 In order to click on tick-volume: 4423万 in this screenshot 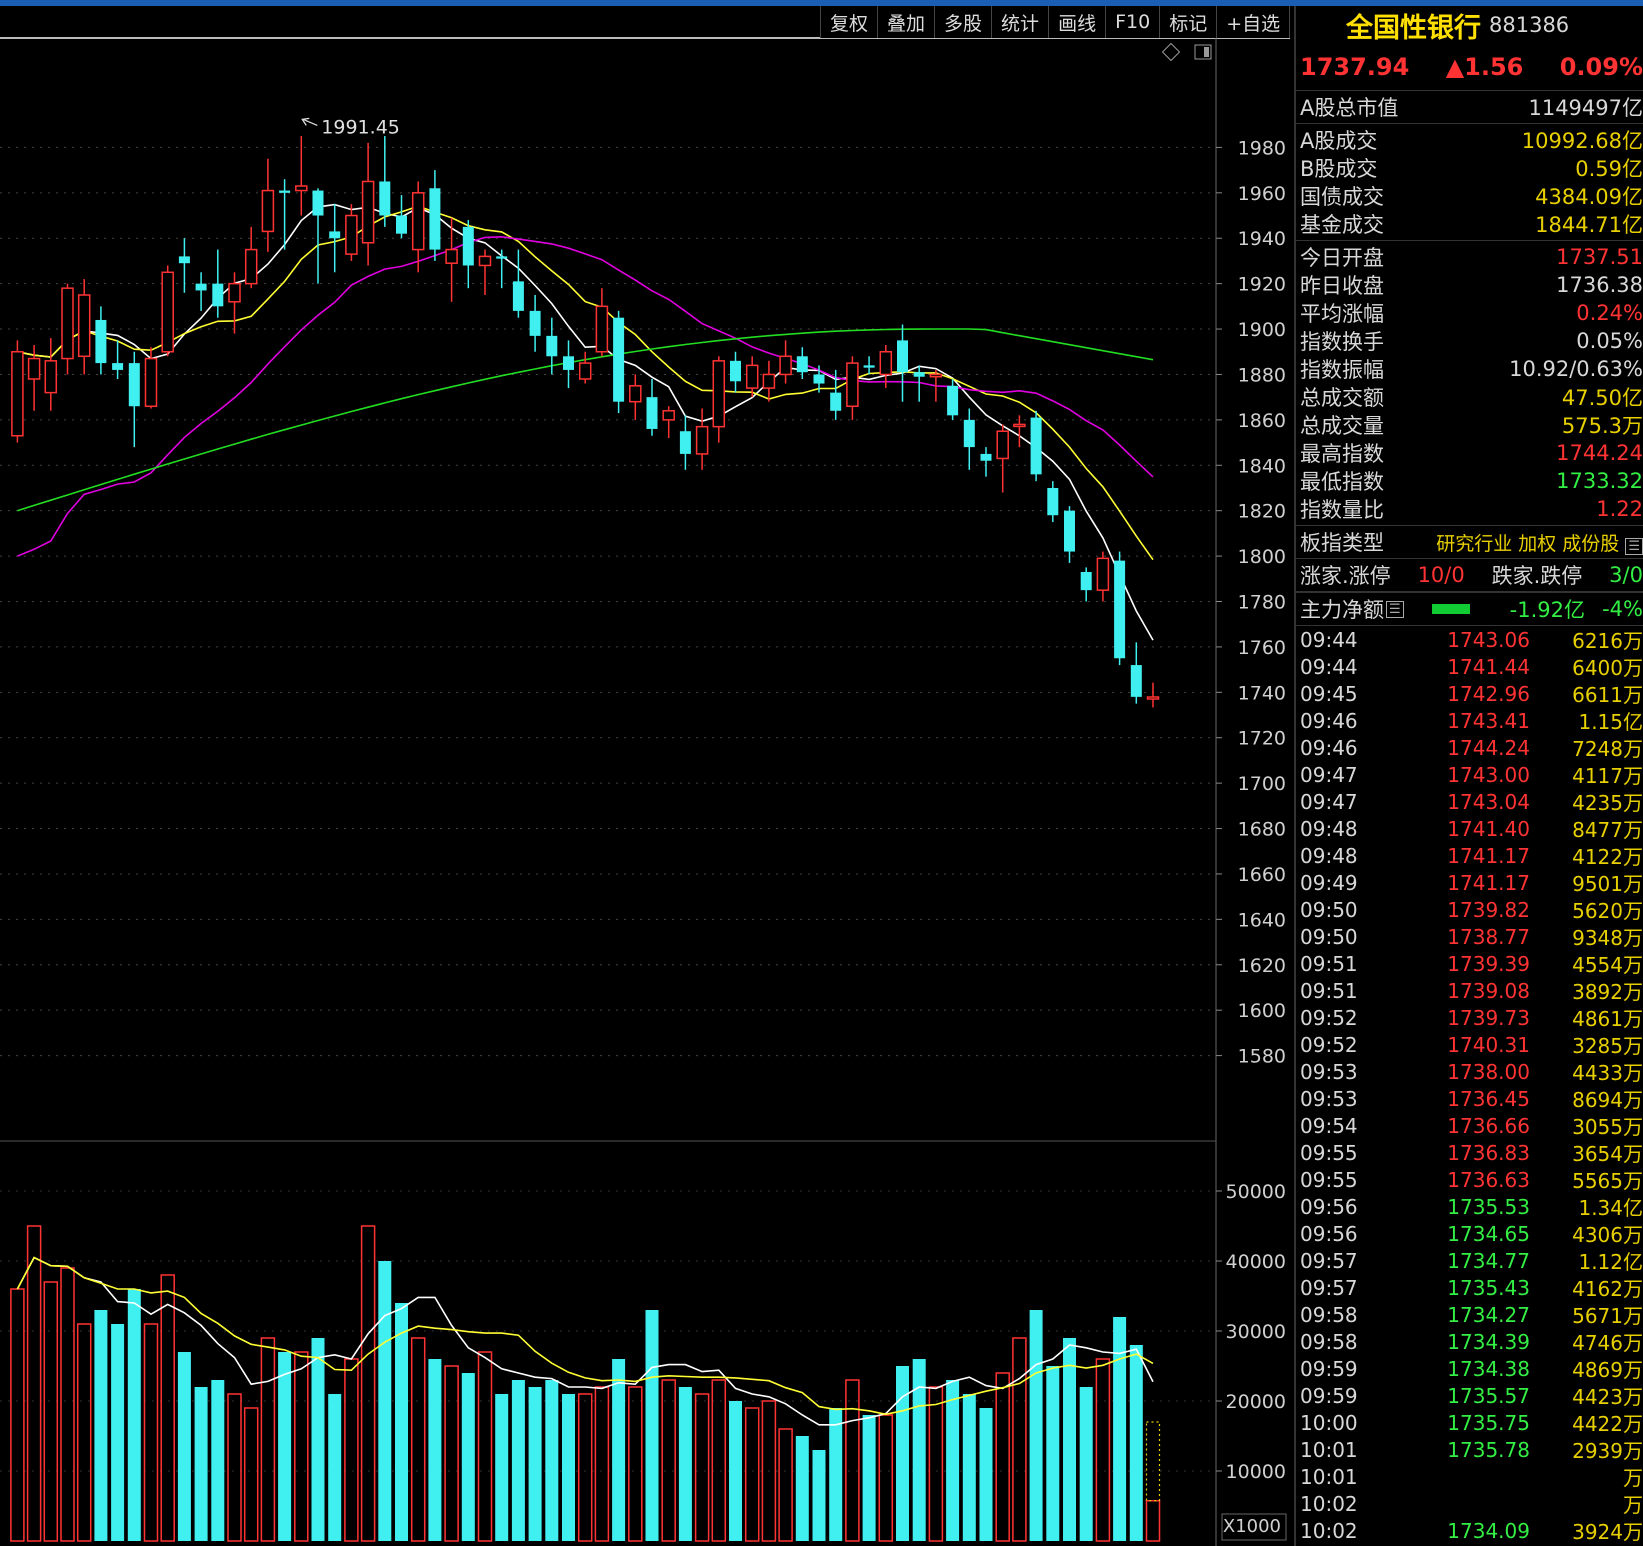, I will do `click(1607, 1397)`.